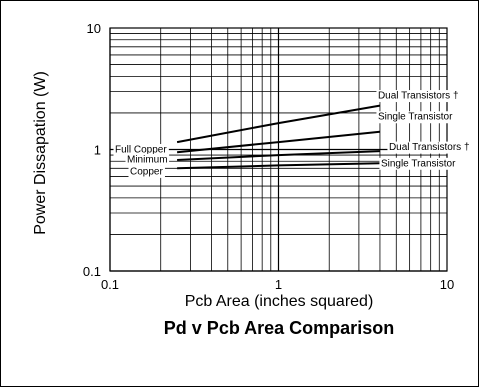 The image size is (482, 390). Describe the element at coordinates (279, 301) in the screenshot. I see `x-axis-label: Pcb Area (inches squared)` at that location.